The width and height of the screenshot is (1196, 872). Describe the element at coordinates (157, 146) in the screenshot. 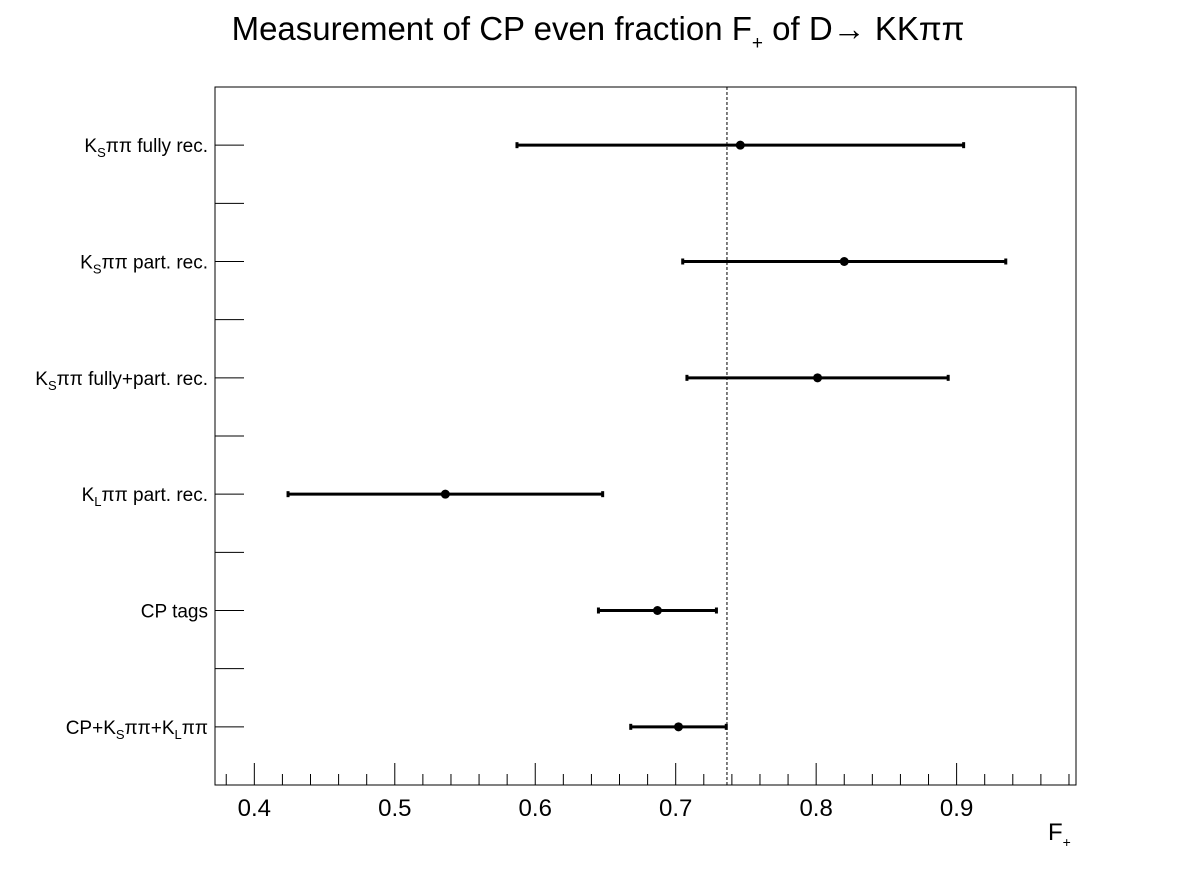

I see `y-tick-label-text: ππ fully rec.` at that location.